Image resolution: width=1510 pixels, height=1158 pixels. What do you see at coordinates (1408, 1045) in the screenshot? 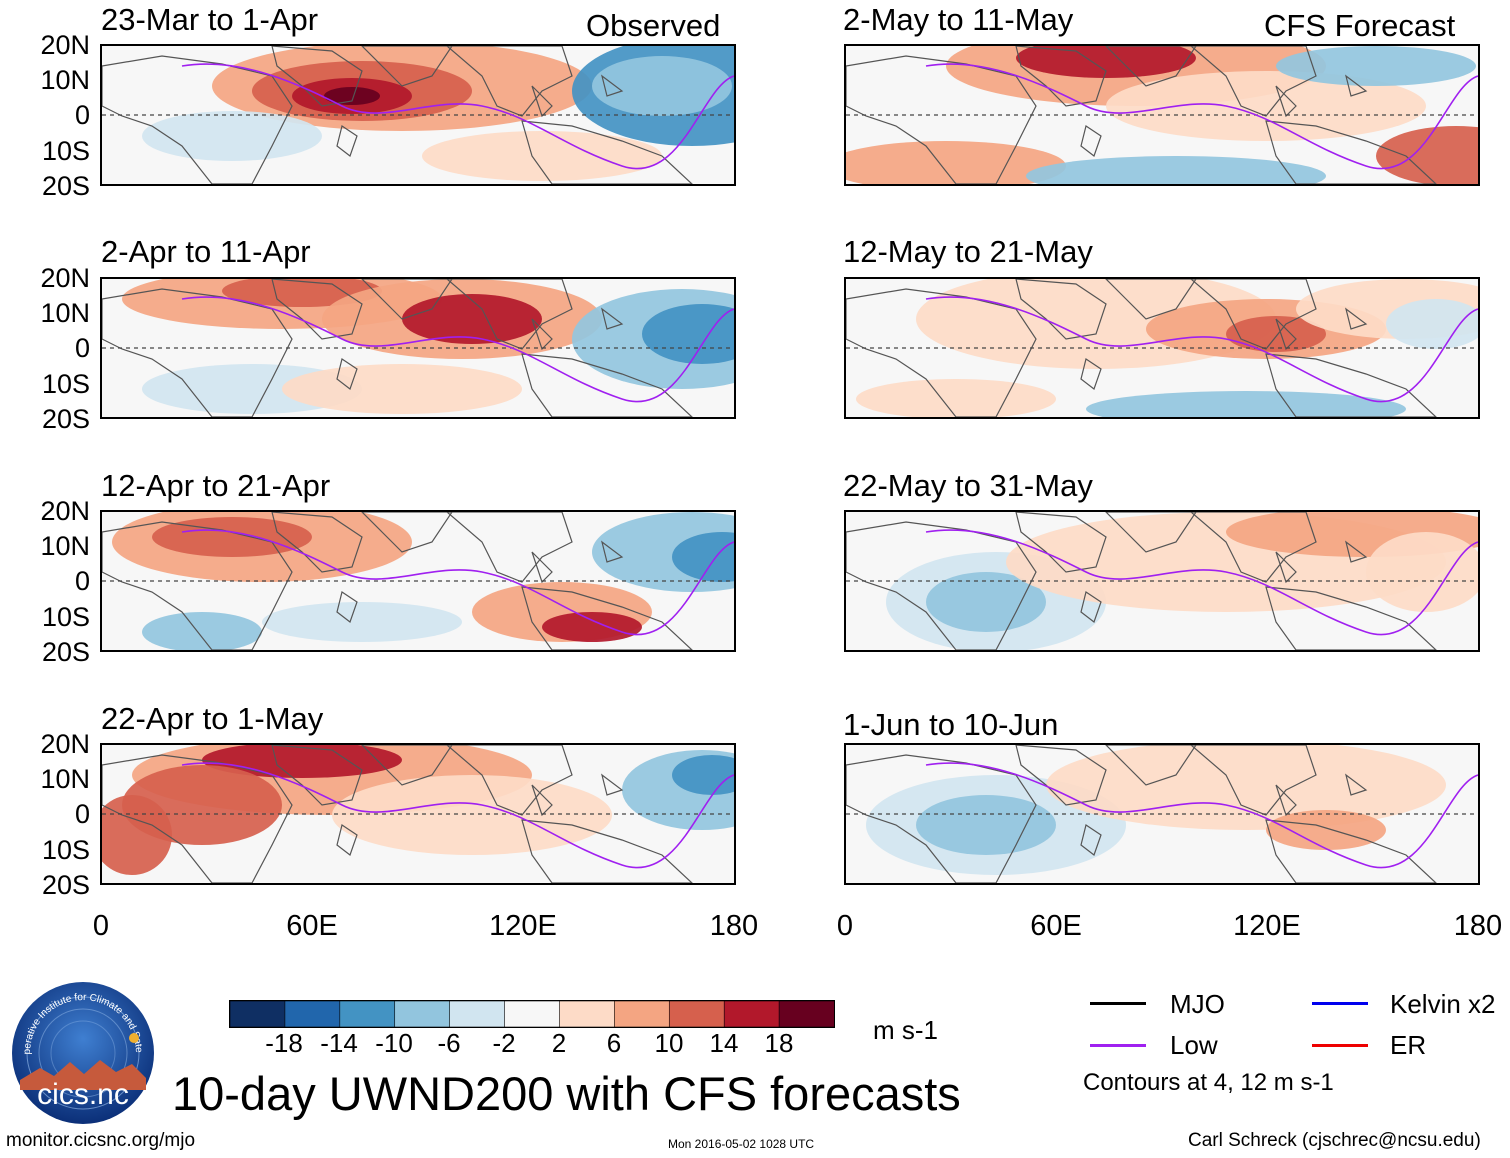
I see `legend-label-er: ER` at bounding box center [1408, 1045].